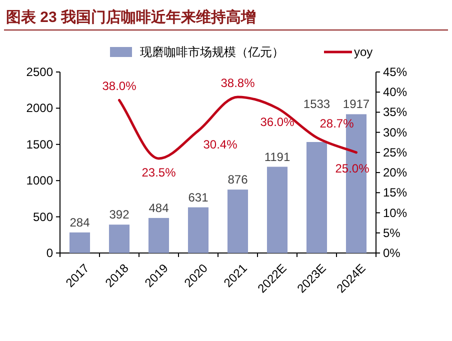 This screenshot has width=452, height=341. I want to click on data-label: 38.0%, so click(119, 86).